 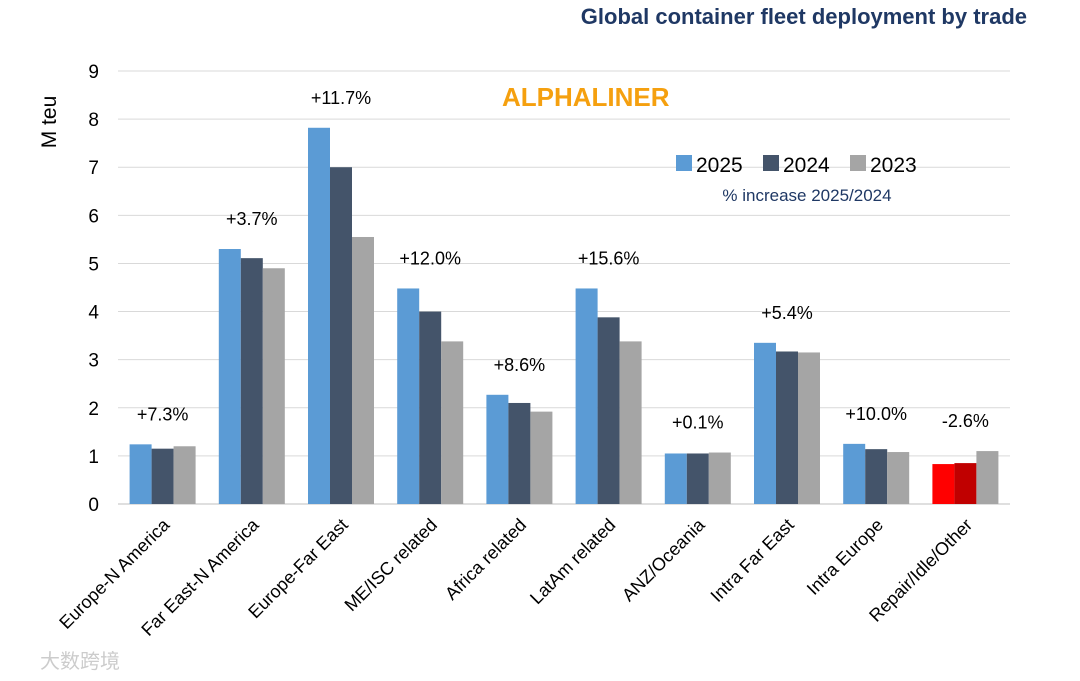 What do you see at coordinates (93, 264) in the screenshot?
I see `y-tick-label: 5` at bounding box center [93, 264].